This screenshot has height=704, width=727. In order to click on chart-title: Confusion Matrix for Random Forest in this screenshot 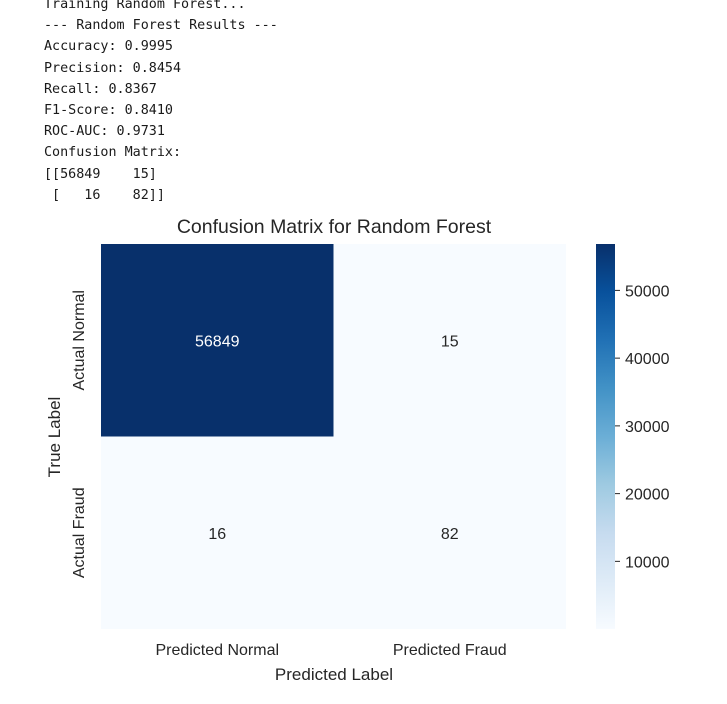, I will do `click(334, 227)`.